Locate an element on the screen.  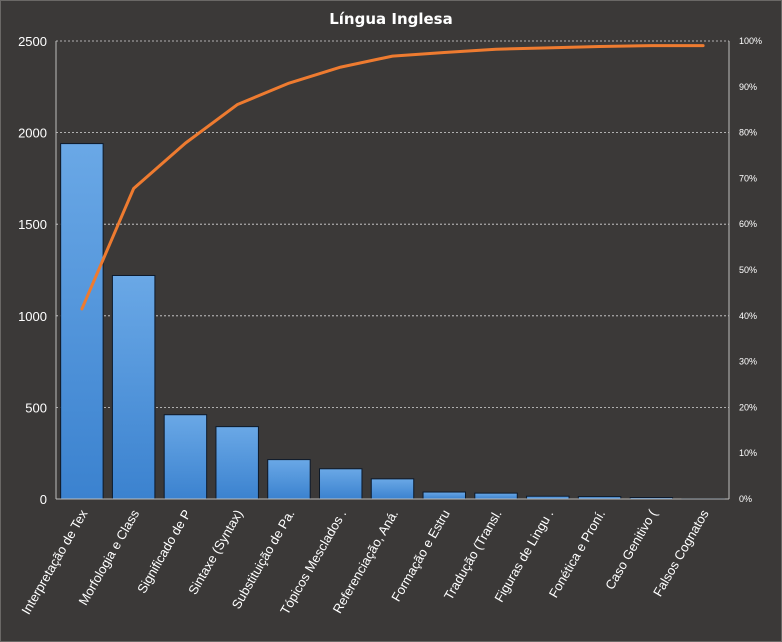
x-tick-label: Sintaxe (Syntax) is located at coordinates (215, 552).